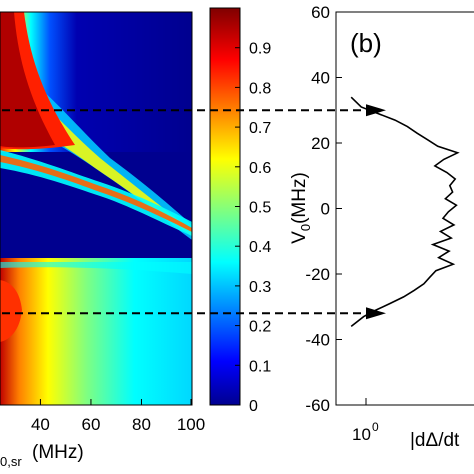 The height and width of the screenshot is (474, 474). What do you see at coordinates (11, 461) in the screenshot?
I see `heatmap-xlabel-sub: 0,sr` at bounding box center [11, 461].